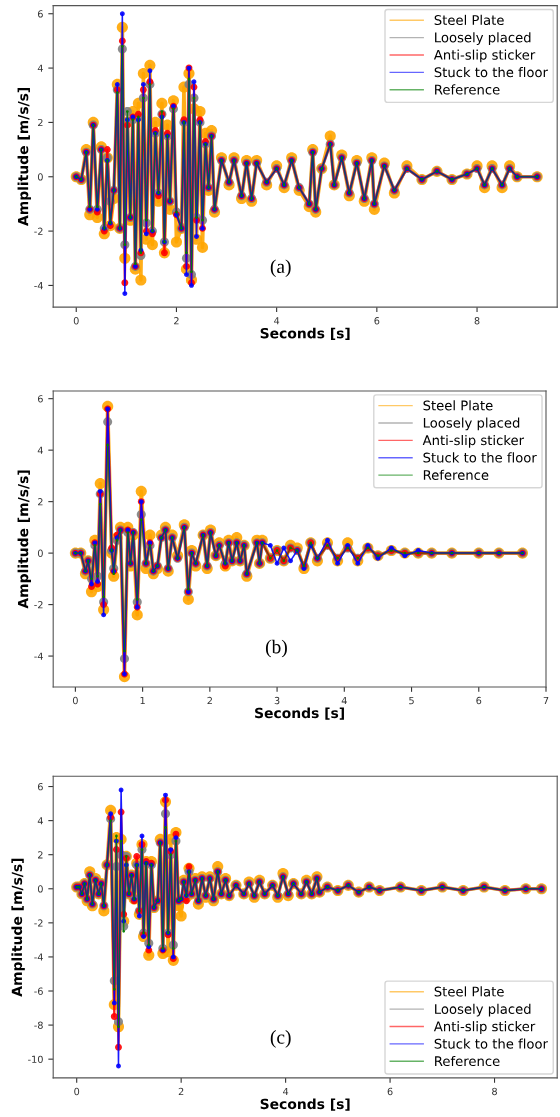  What do you see at coordinates (280, 268) in the screenshot?
I see `annotation: (a)` at bounding box center [280, 268].